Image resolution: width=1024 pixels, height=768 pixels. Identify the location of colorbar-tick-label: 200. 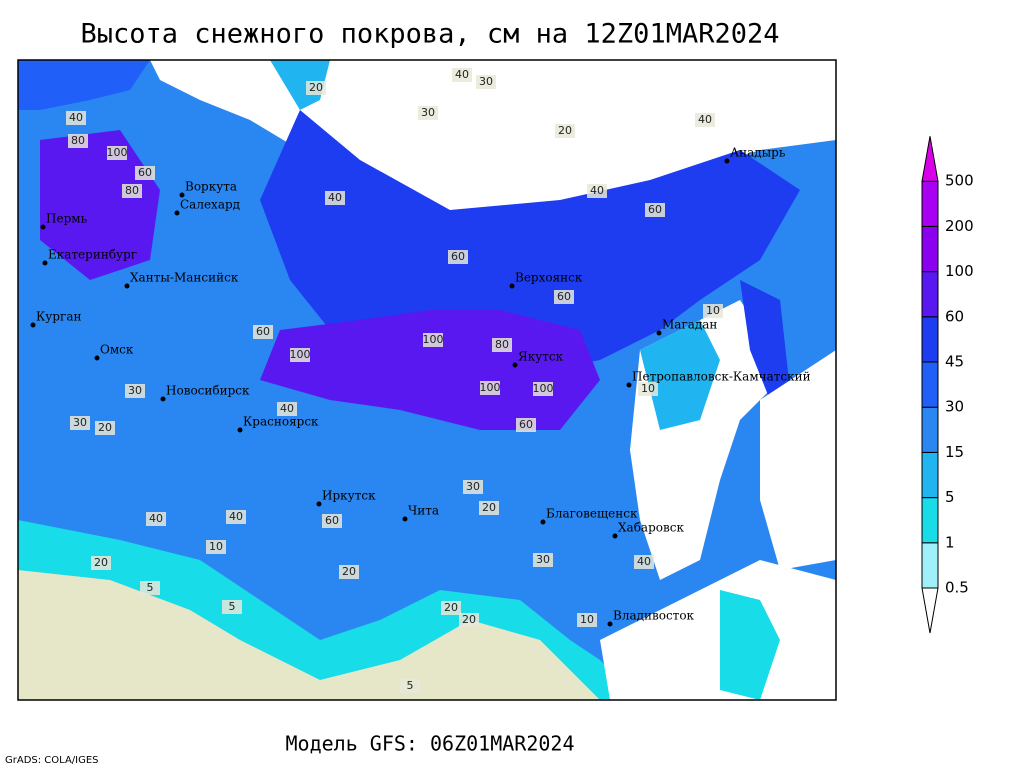
(959, 226).